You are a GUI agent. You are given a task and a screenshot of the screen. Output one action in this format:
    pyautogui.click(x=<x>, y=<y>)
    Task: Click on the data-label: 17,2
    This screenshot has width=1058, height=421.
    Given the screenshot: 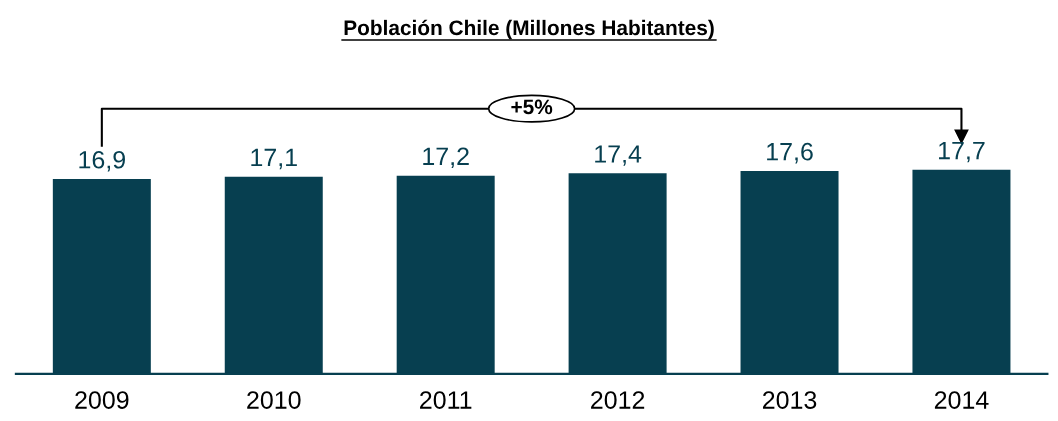 What is the action you would take?
    pyautogui.click(x=446, y=158)
    